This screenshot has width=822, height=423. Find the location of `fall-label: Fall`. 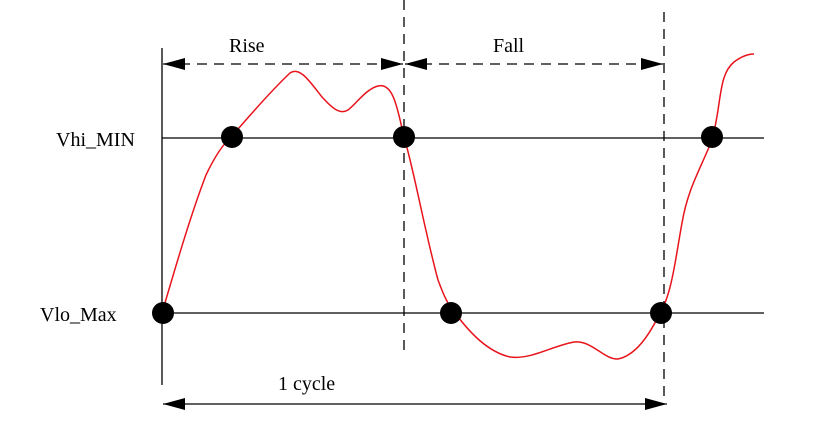

fall-label: Fall is located at coordinates (509, 46).